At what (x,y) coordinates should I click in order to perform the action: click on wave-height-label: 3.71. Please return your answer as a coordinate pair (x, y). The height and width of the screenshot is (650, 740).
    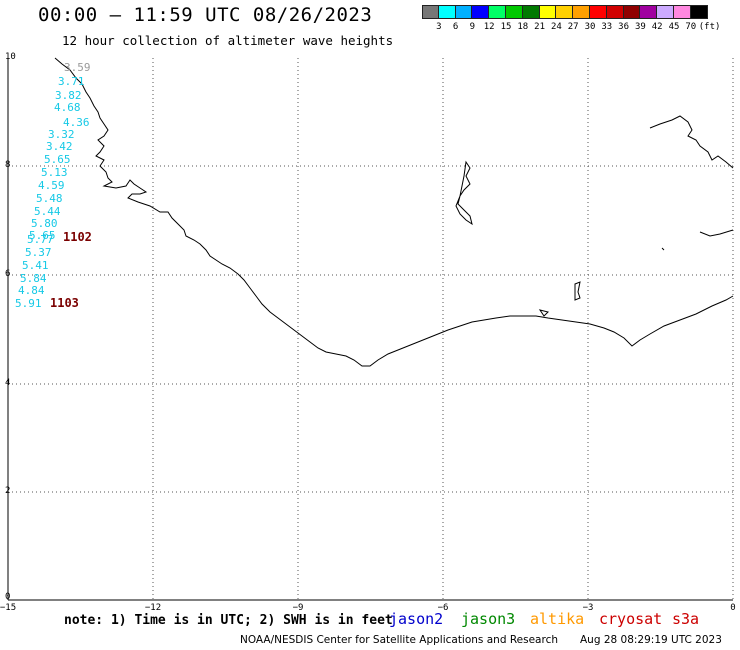
    Looking at the image, I should click on (71, 81).